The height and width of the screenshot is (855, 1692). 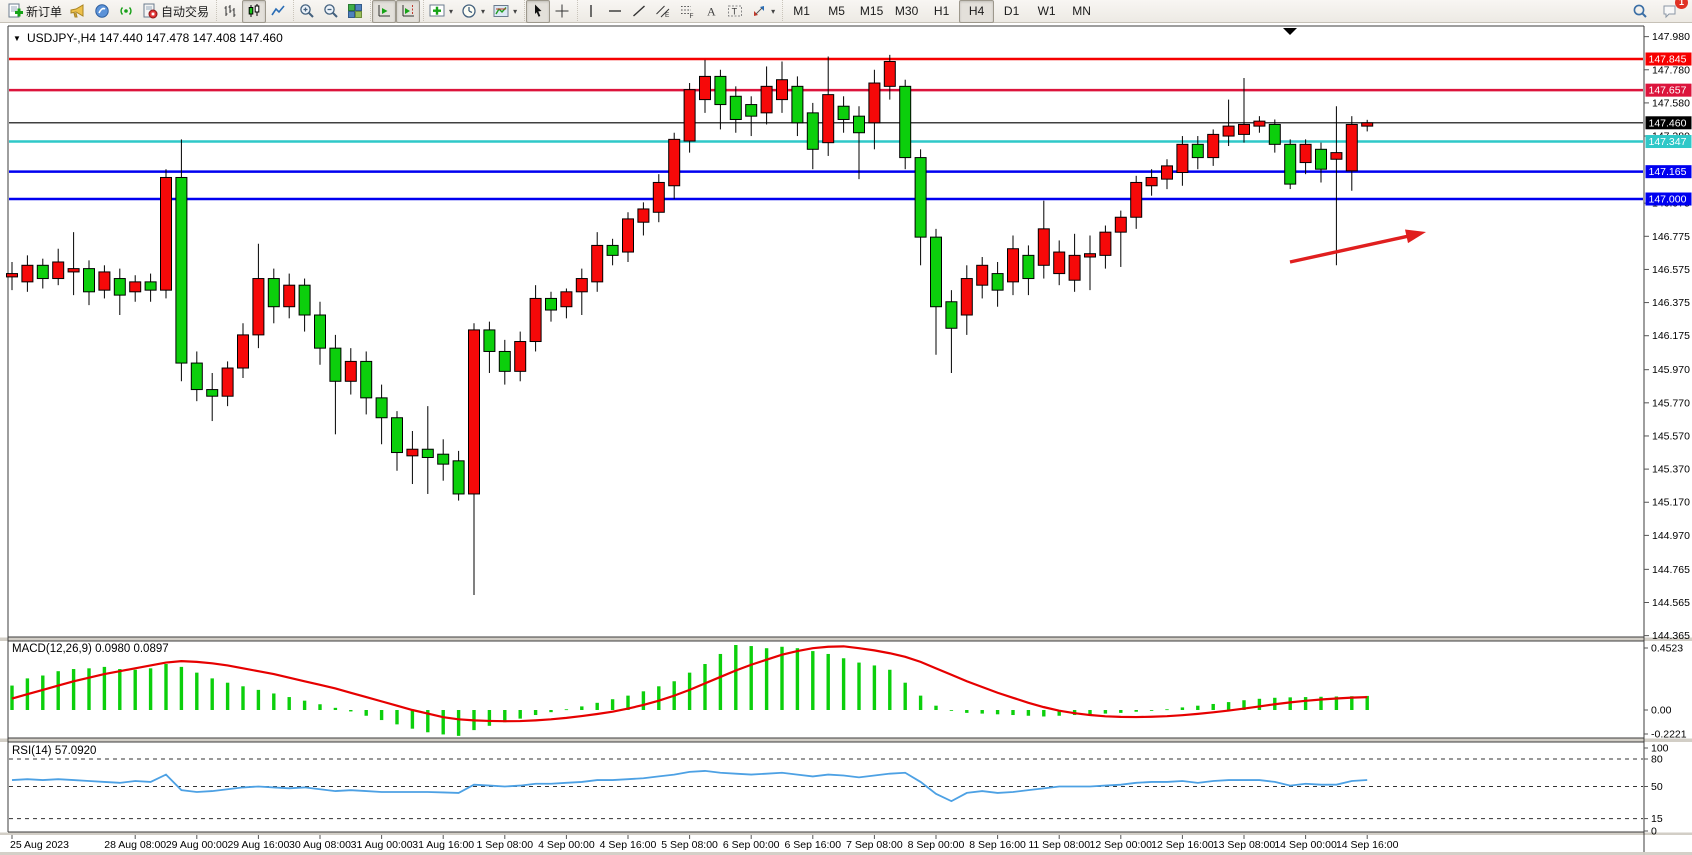 I want to click on arrow-annotation, so click(x=1357, y=246).